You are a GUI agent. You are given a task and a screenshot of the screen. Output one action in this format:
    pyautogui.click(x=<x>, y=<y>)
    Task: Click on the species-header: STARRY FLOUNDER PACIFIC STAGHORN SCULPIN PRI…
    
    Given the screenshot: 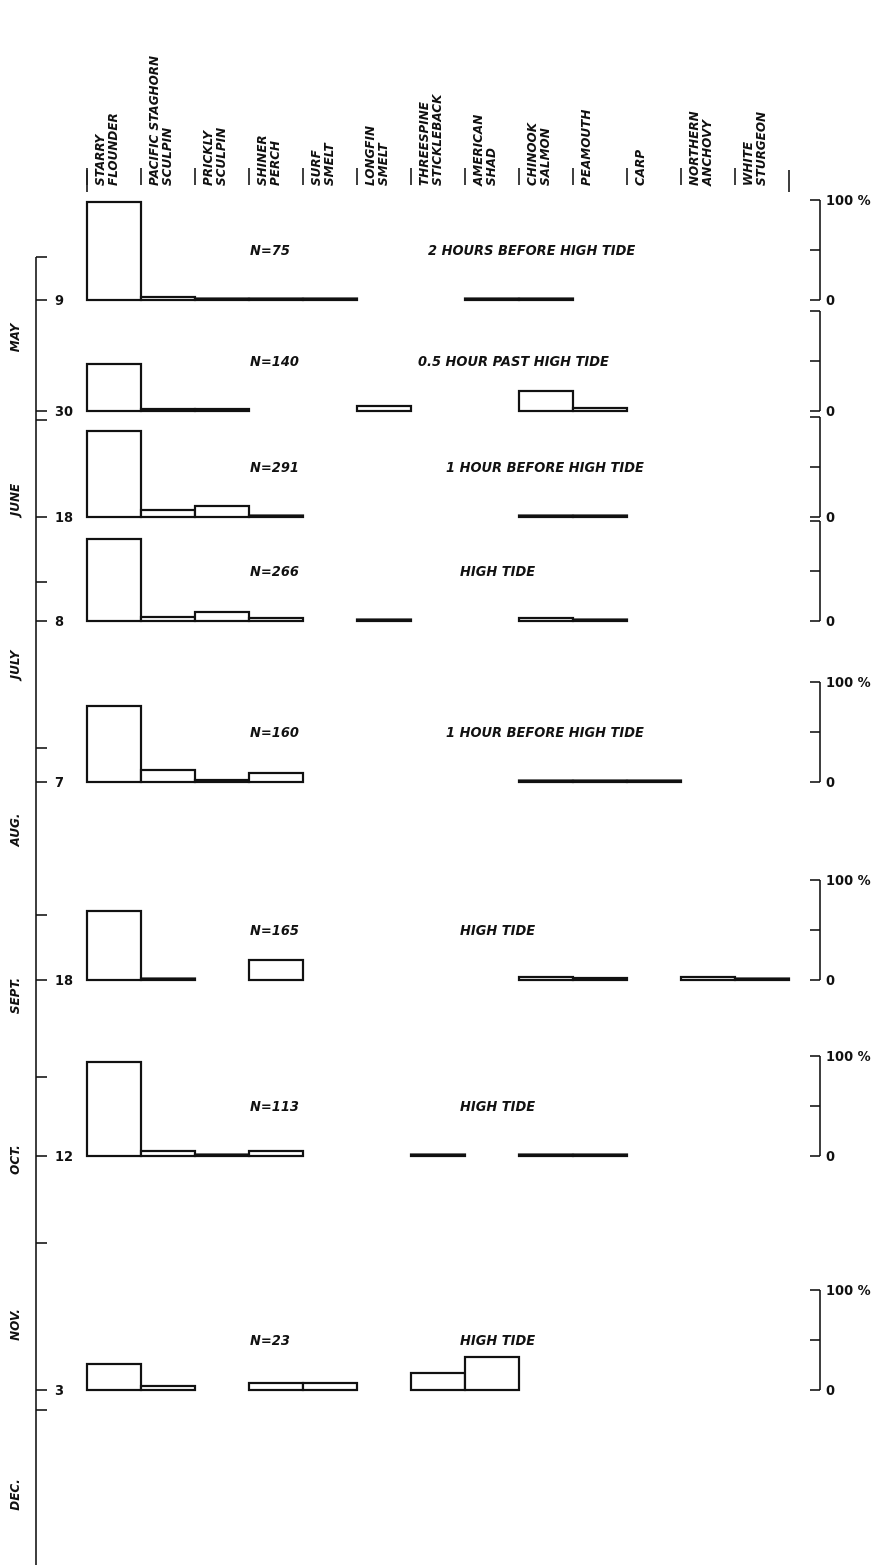 What is the action you would take?
    pyautogui.click(x=438, y=124)
    